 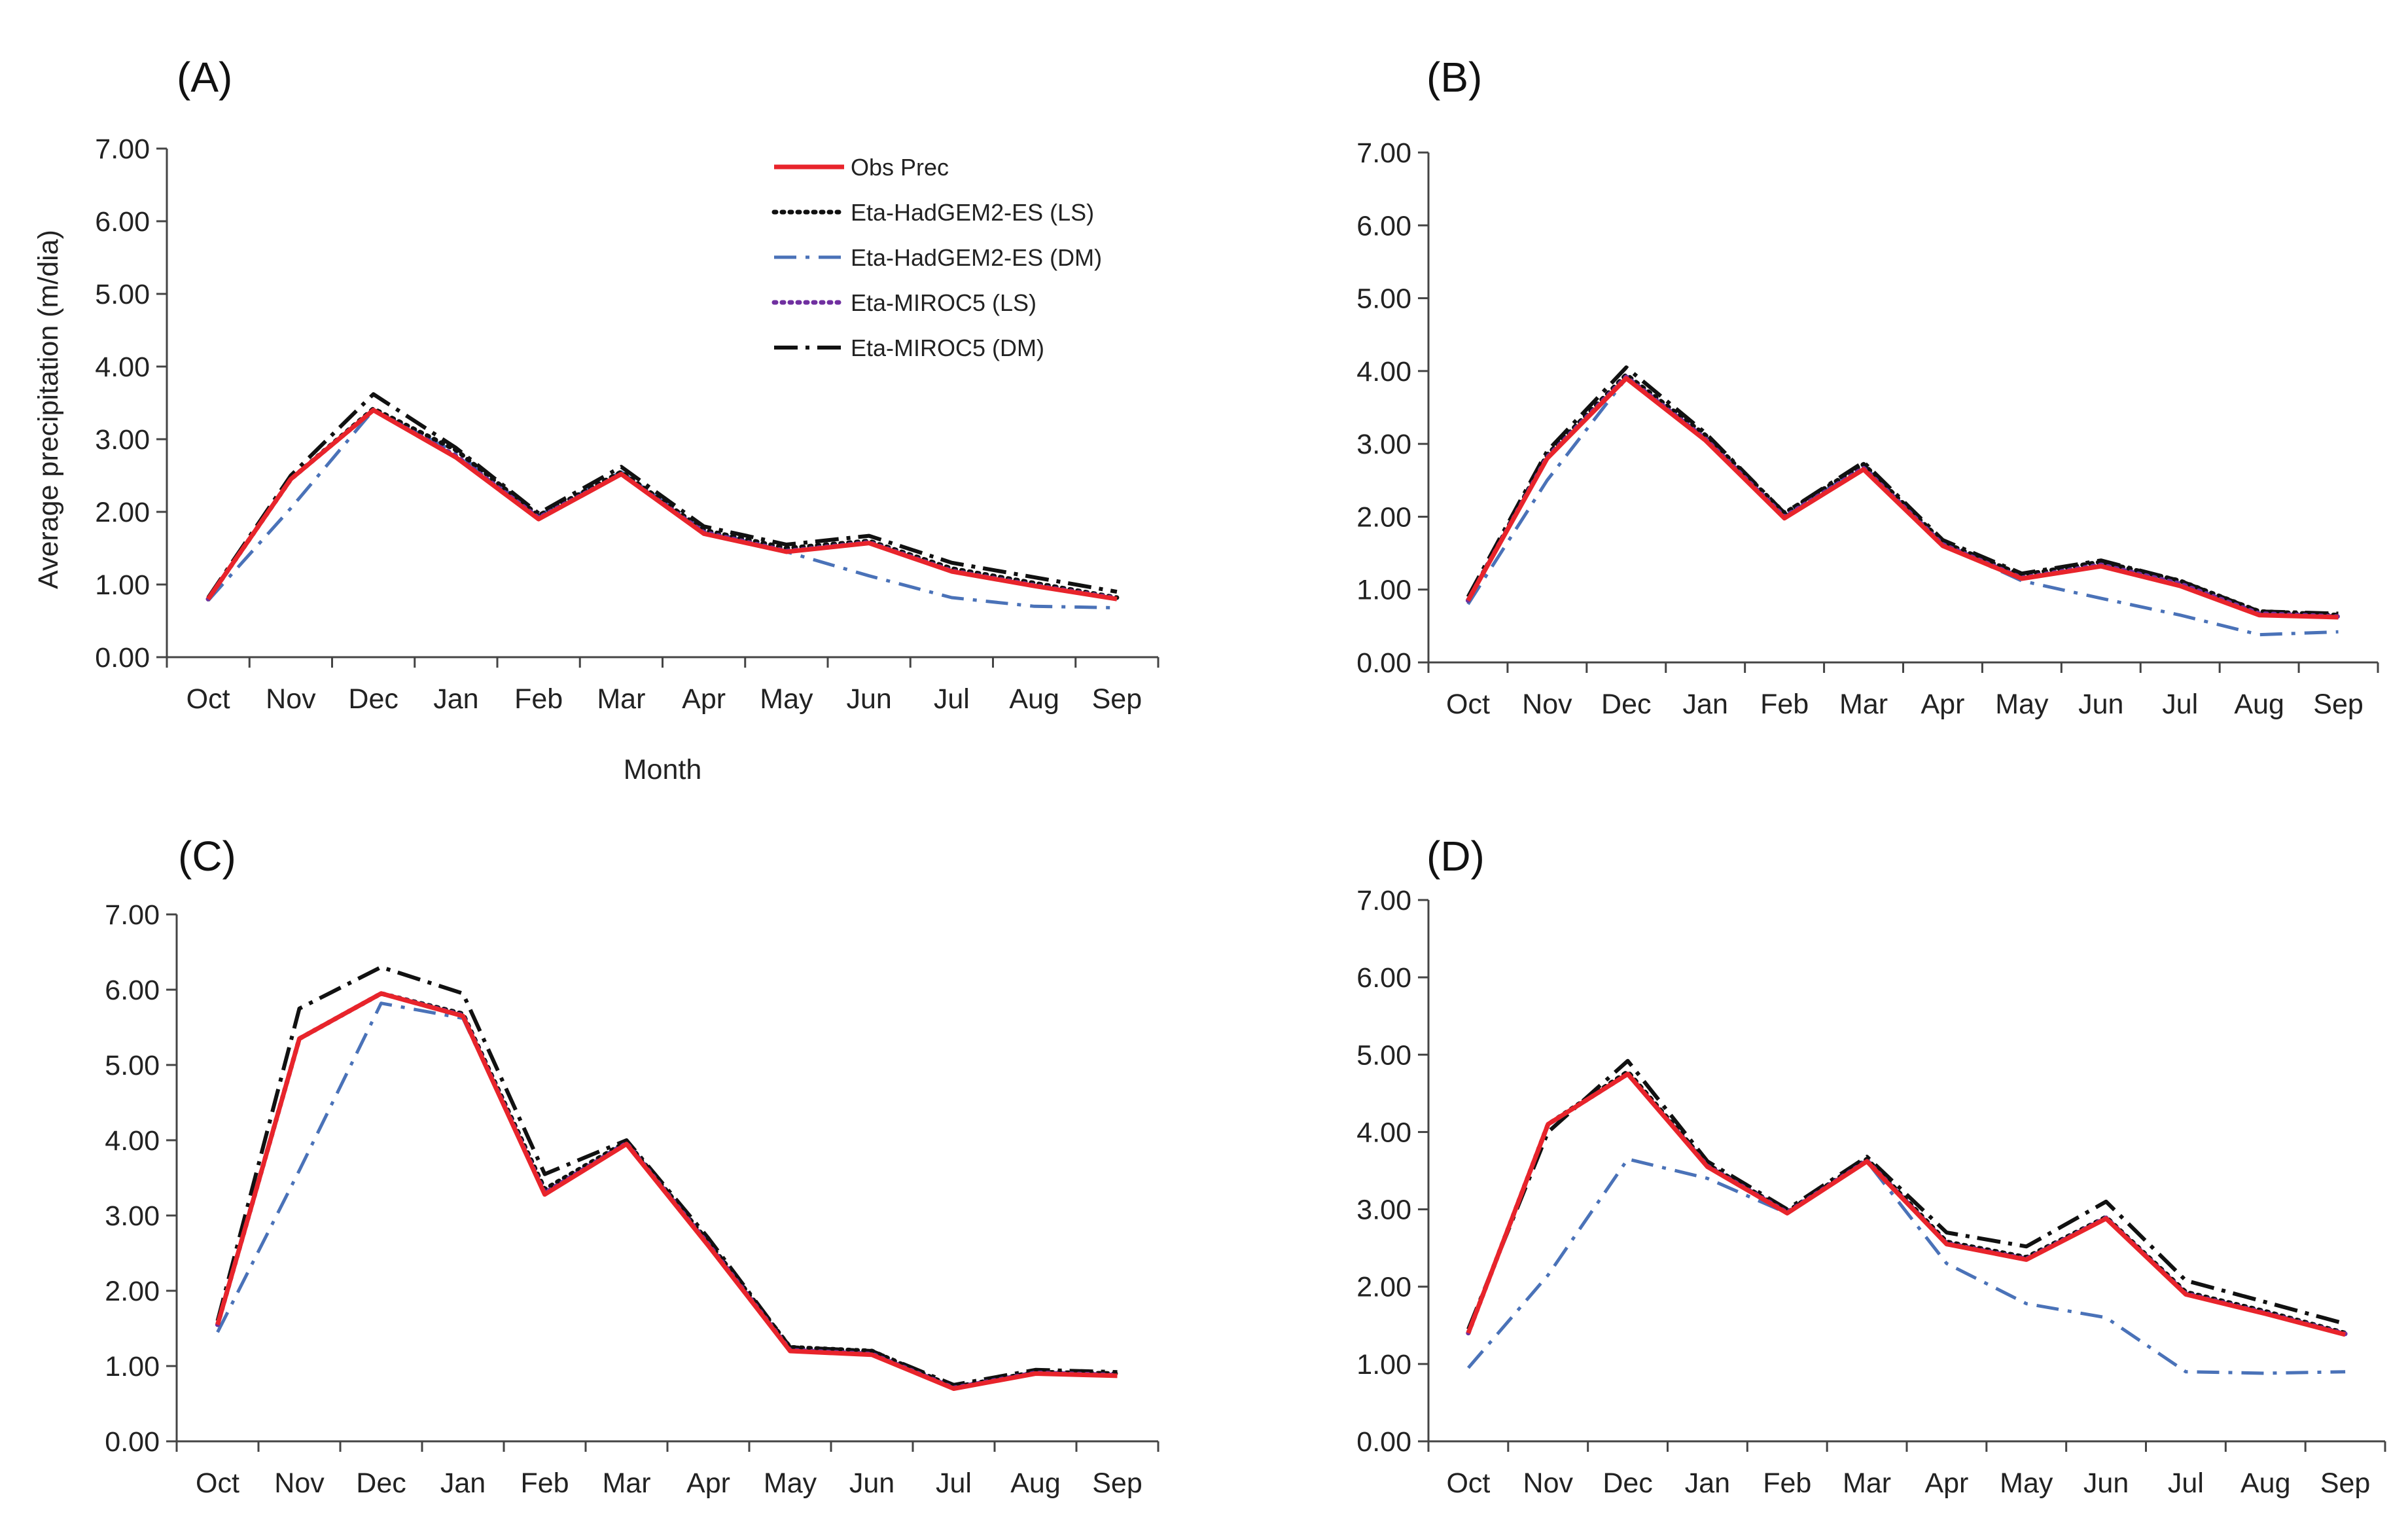 I want to click on legend-label: Eta-HadGEM2-ES (LS), so click(x=972, y=212).